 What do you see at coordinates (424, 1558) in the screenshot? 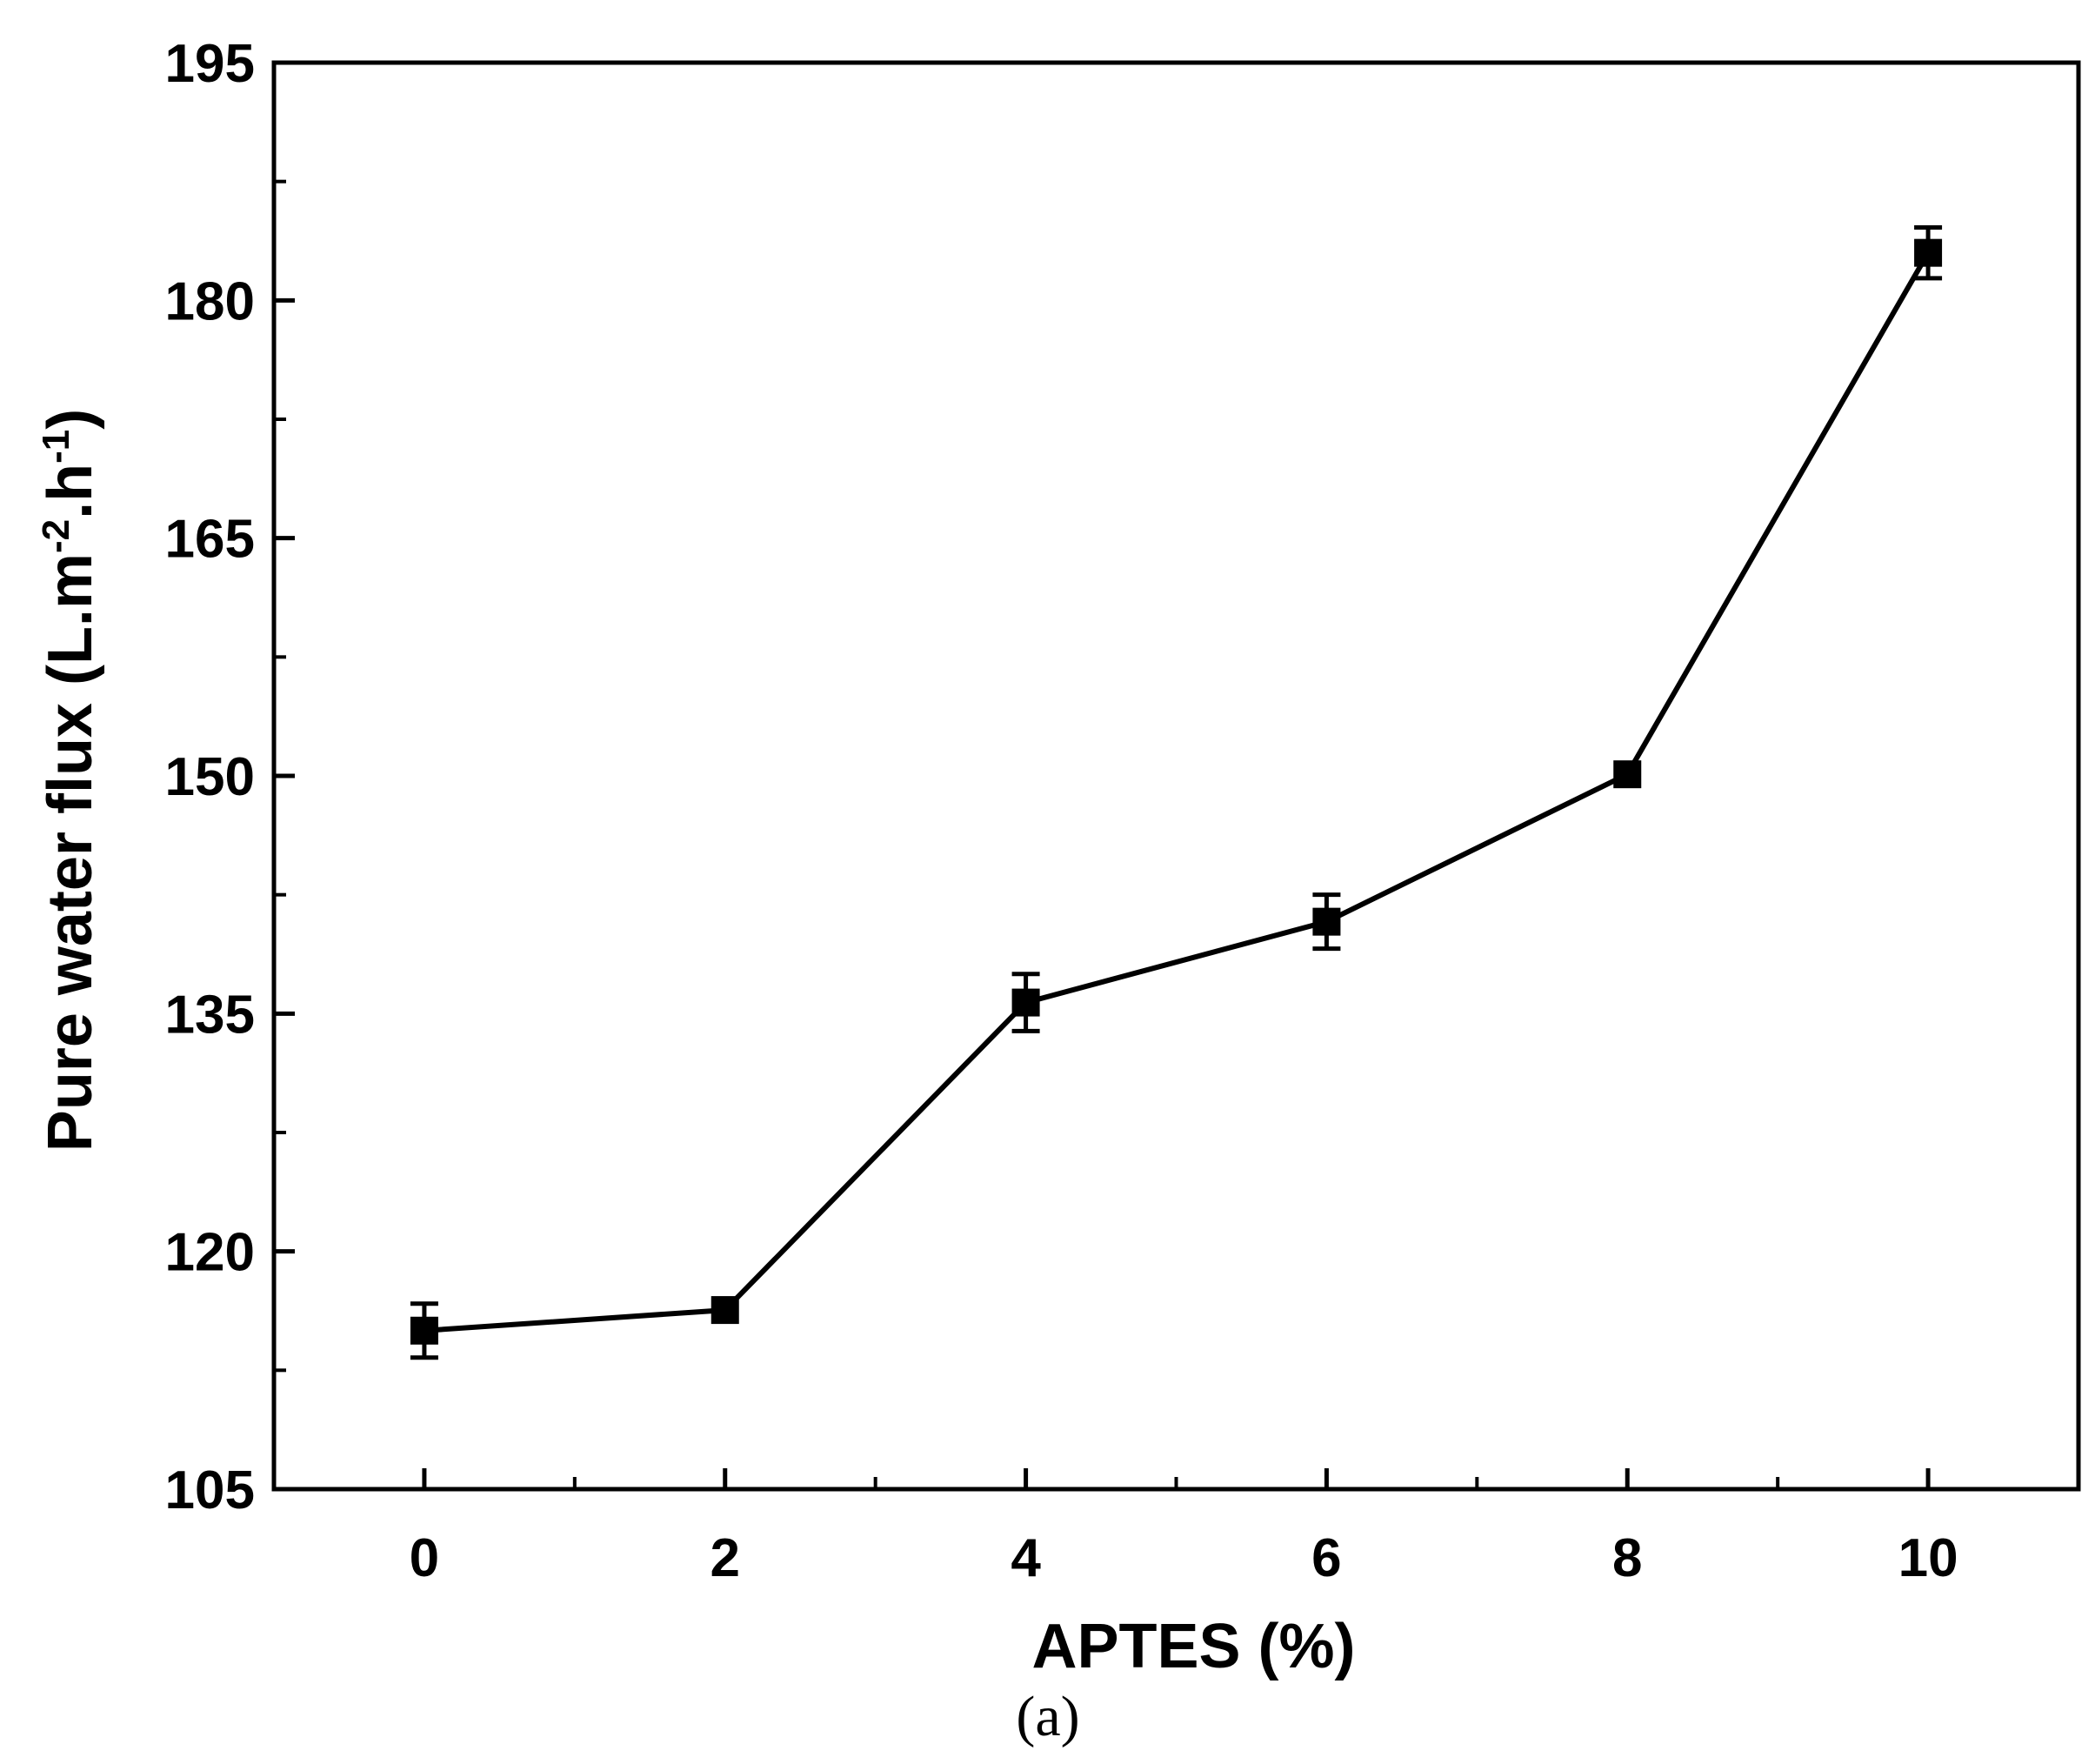
I see `x-tick-label: 0` at bounding box center [424, 1558].